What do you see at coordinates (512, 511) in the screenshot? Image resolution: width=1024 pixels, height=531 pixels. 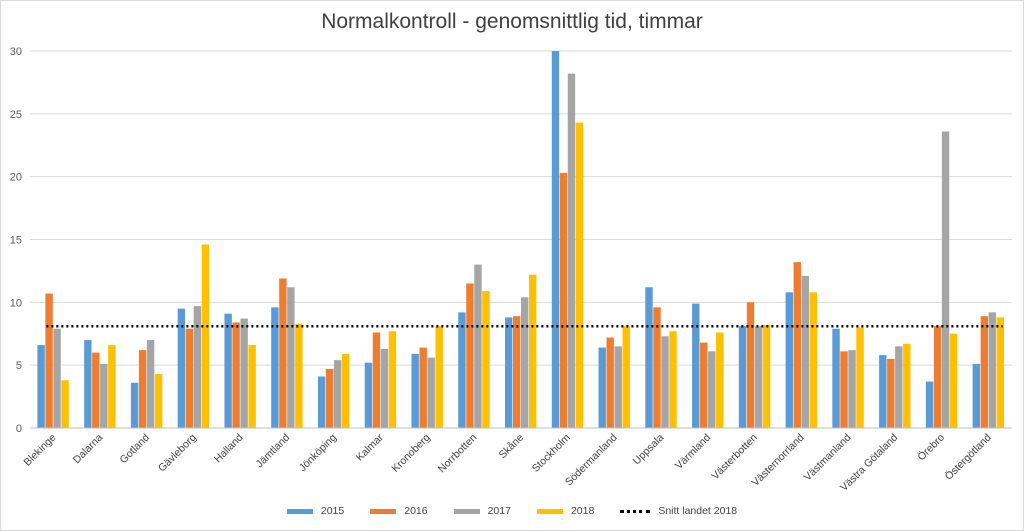 I see `chart-legend: 2015 2016 2017 2018 Snitt landet 2018` at bounding box center [512, 511].